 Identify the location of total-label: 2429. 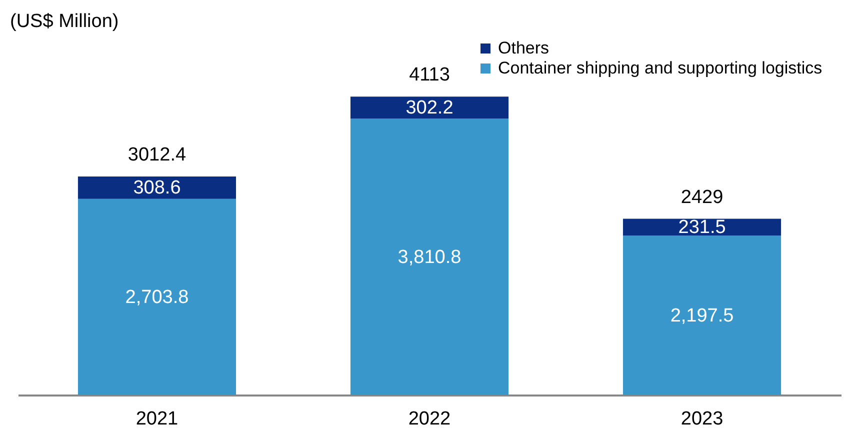
(702, 197).